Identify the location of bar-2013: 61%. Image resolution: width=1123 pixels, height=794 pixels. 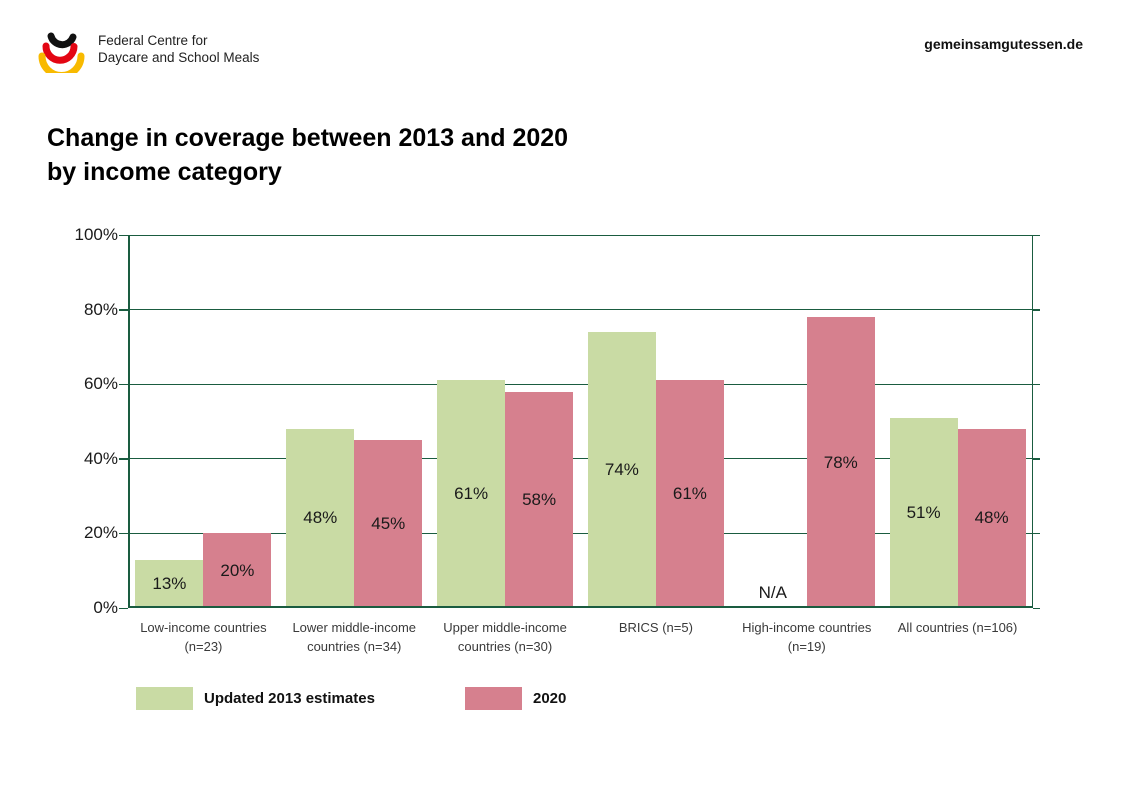
(471, 494).